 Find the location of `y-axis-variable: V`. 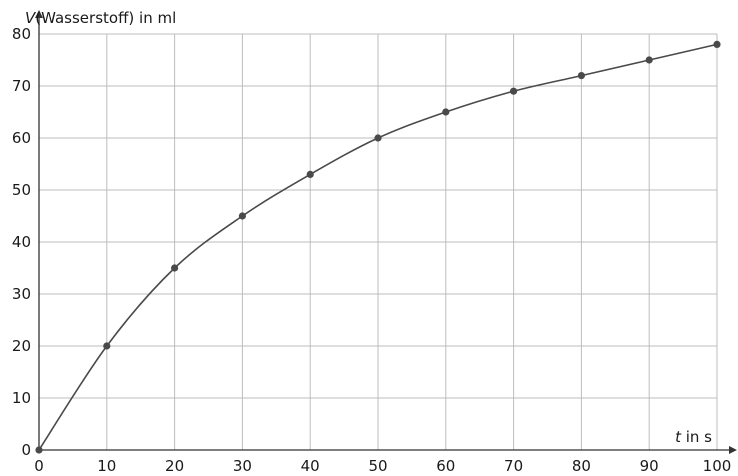

y-axis-variable: V is located at coordinates (31, 18).